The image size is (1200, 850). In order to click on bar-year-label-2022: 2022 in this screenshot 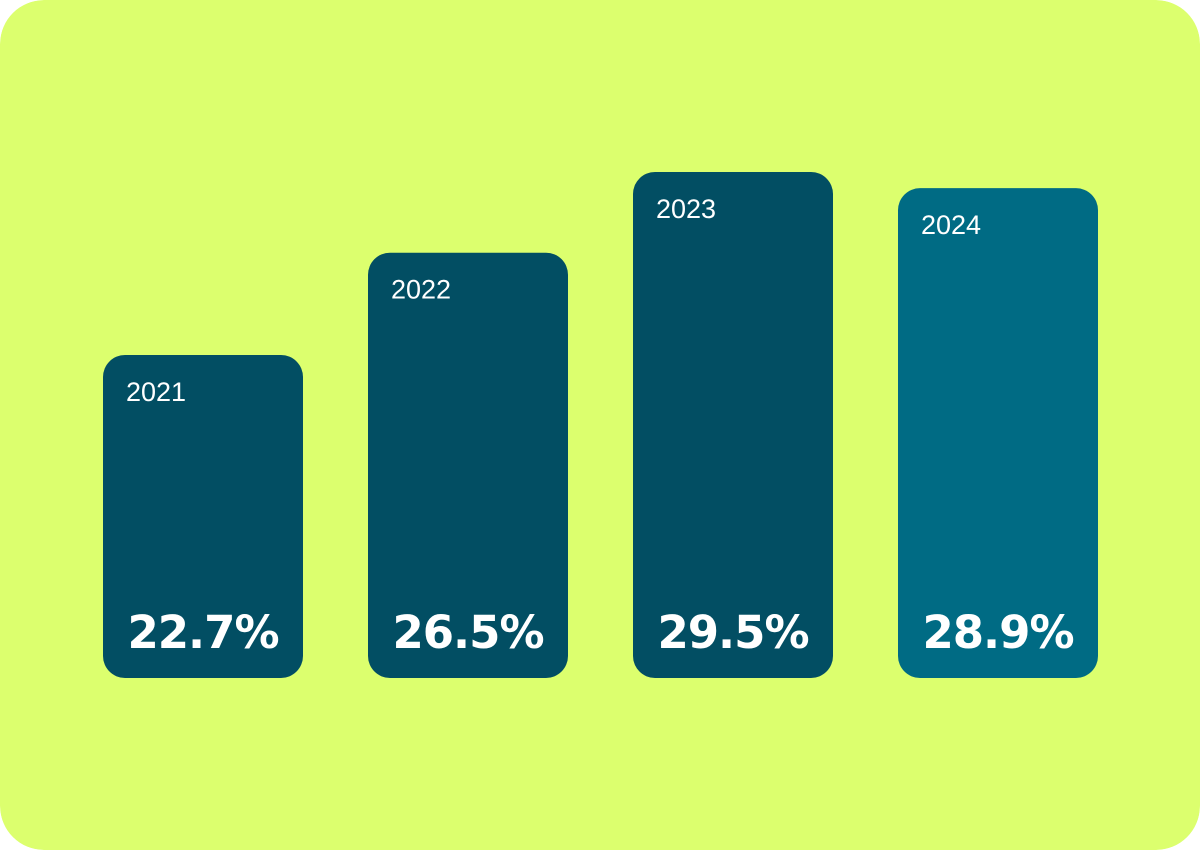, I will do `click(421, 290)`.